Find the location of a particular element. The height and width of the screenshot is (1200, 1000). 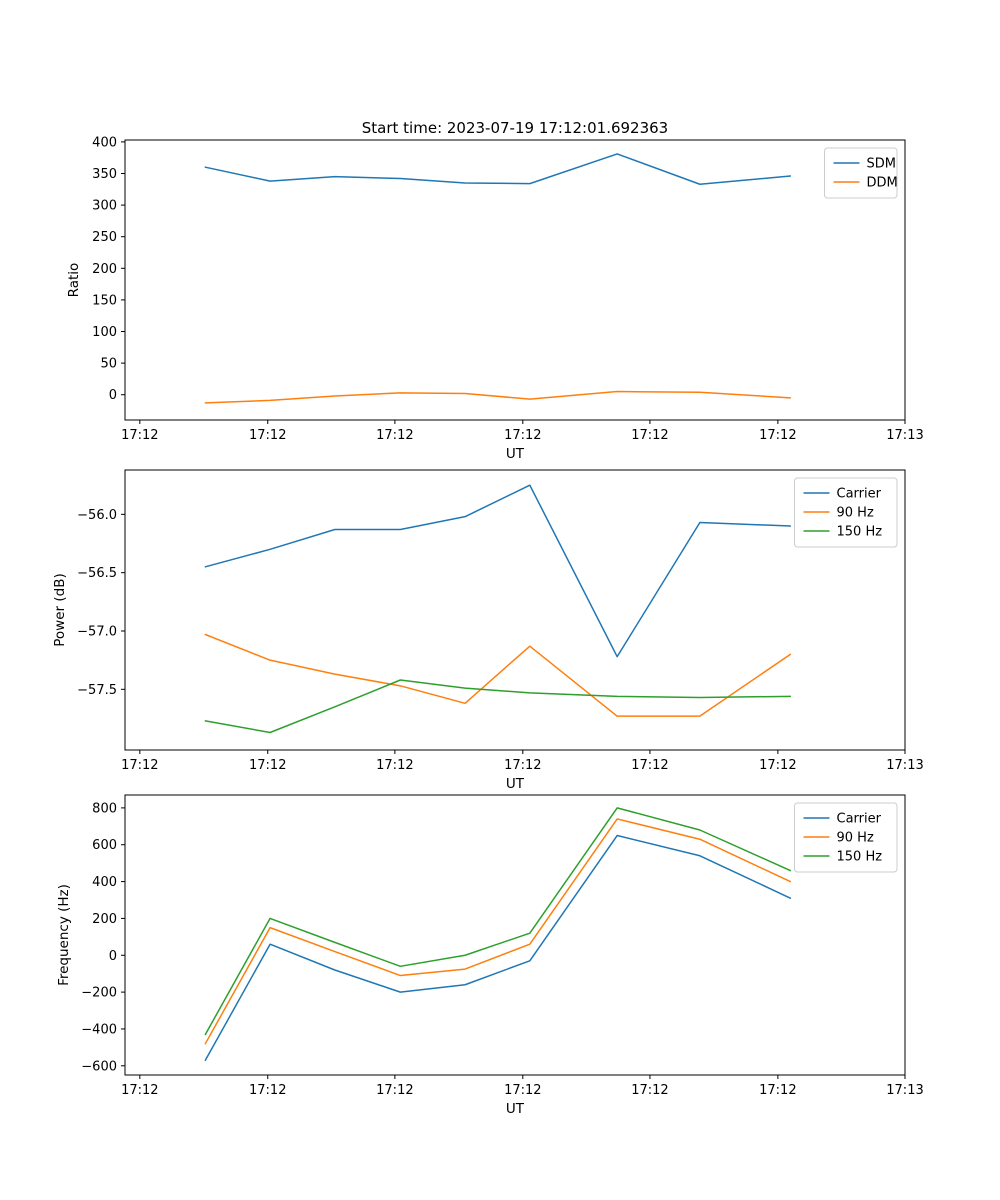

y-tick-label: −56.5 is located at coordinates (97, 573).